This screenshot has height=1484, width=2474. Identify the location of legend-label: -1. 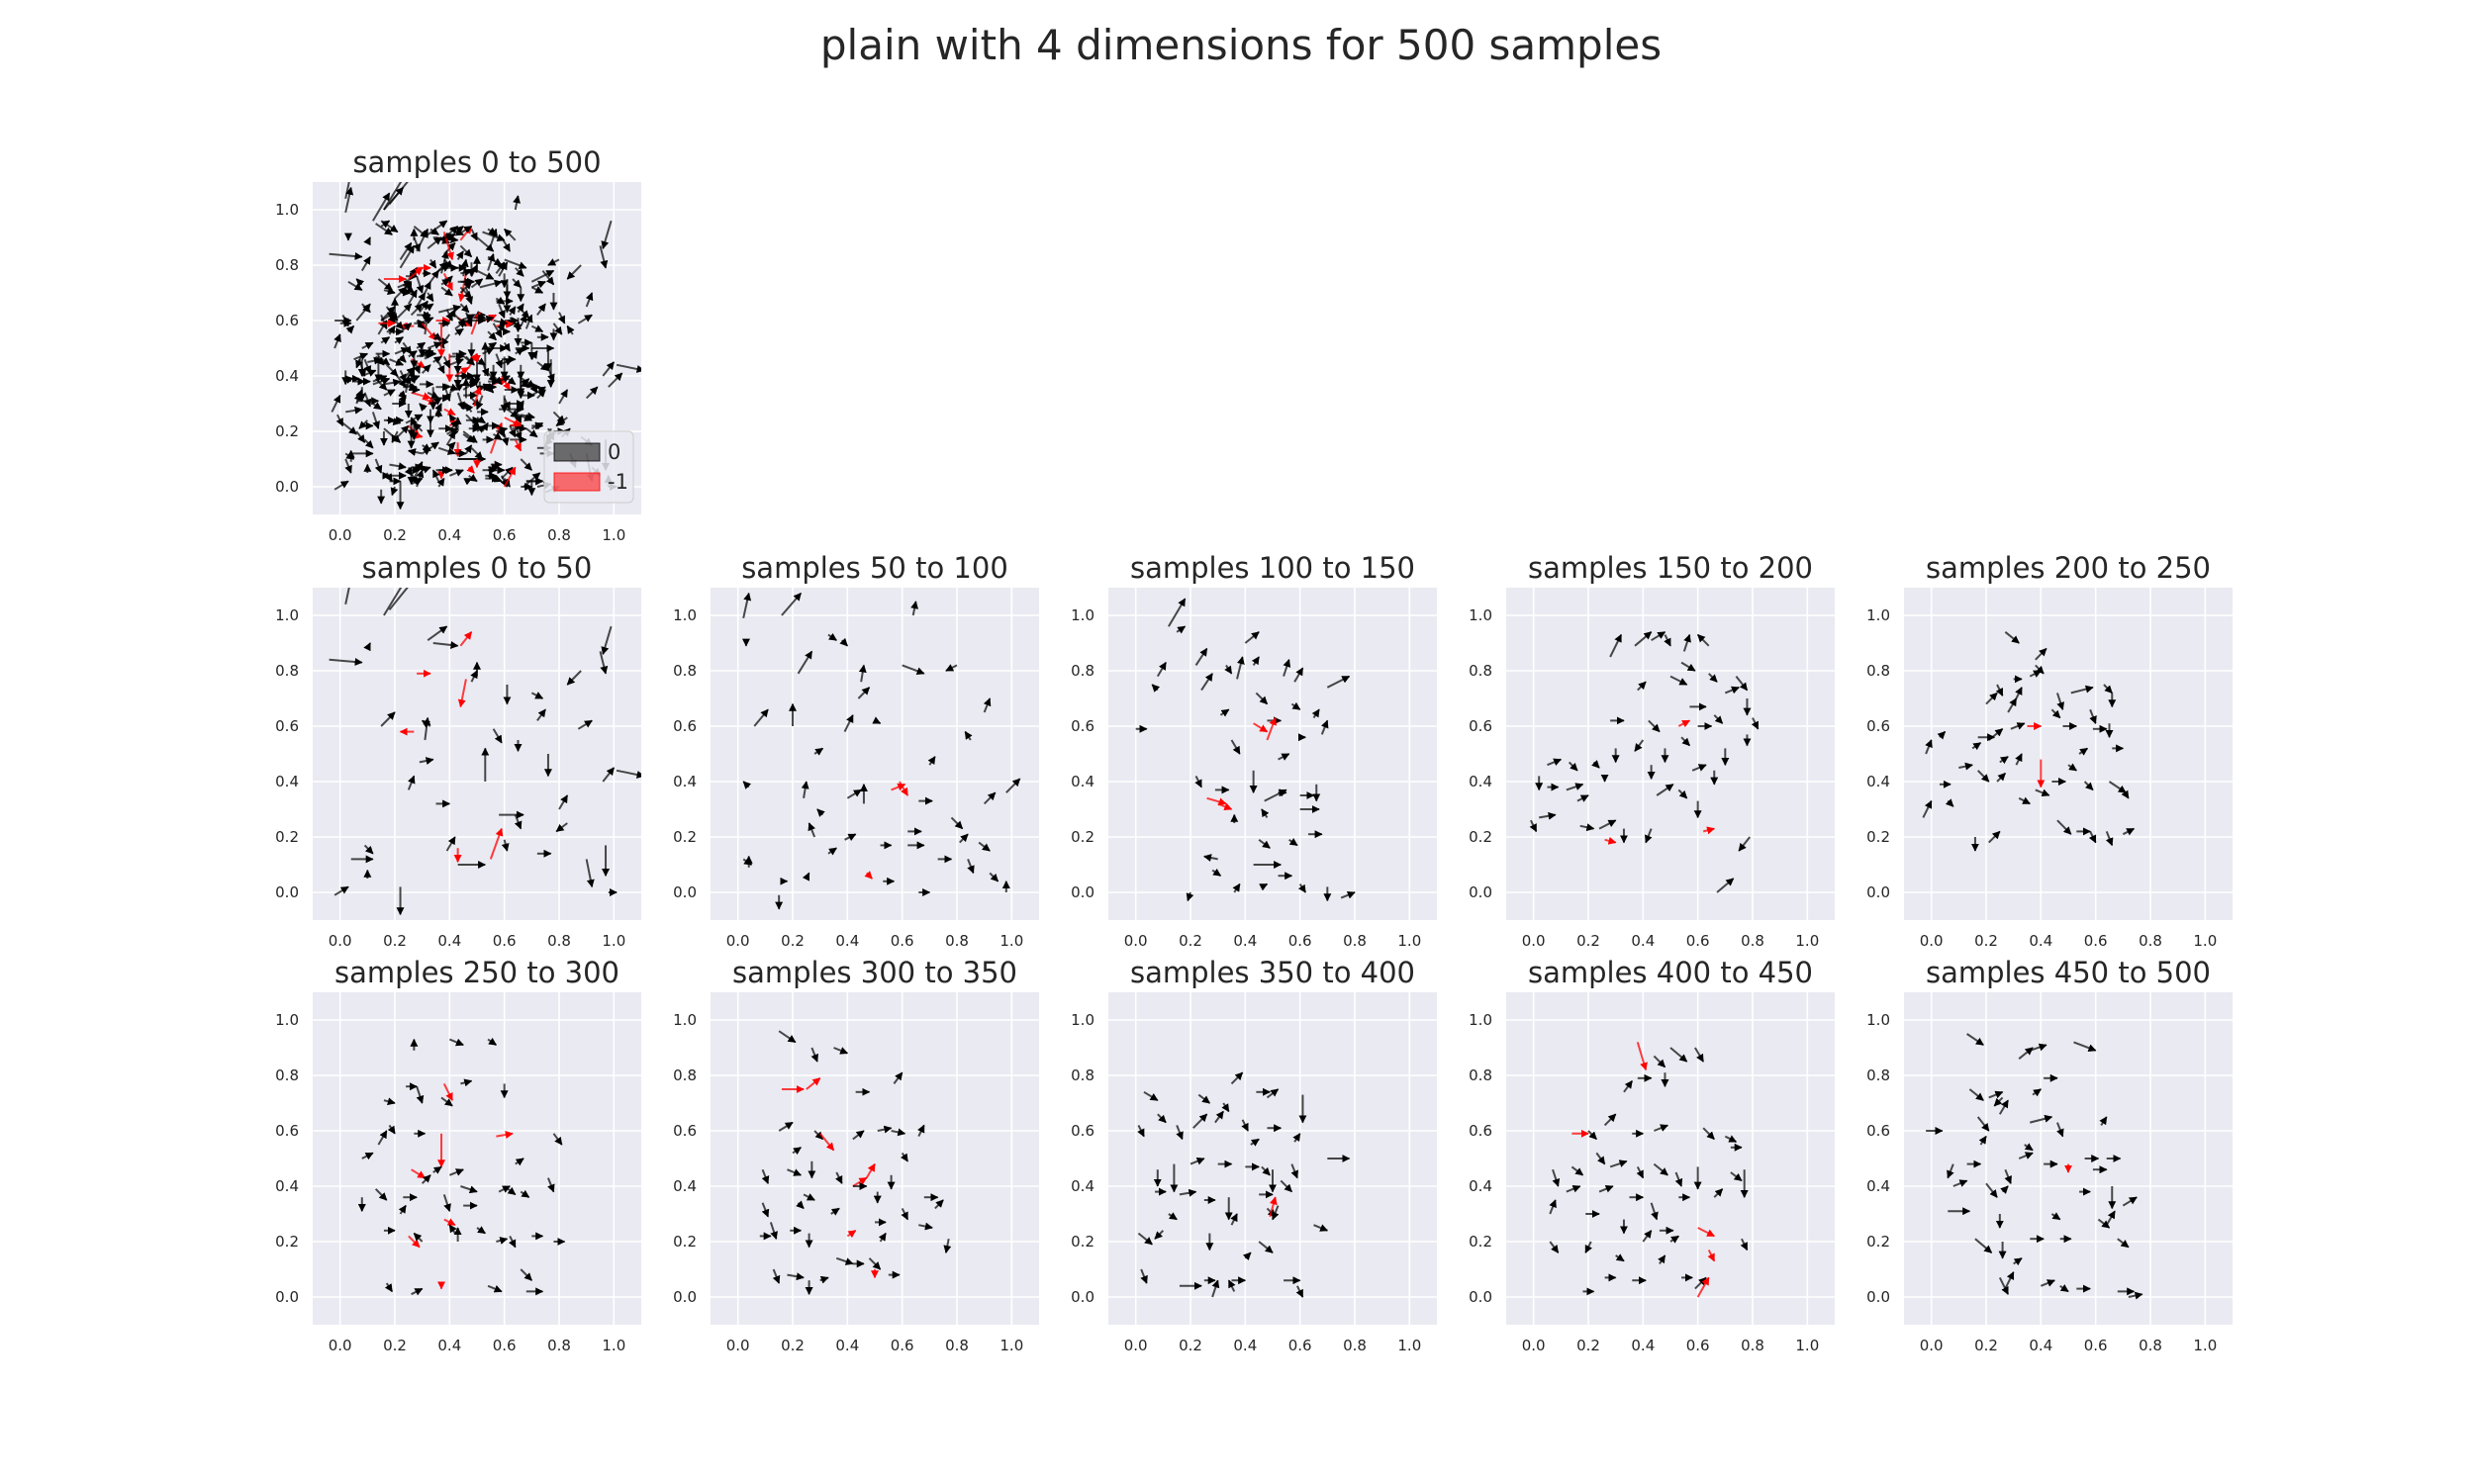
(618, 482).